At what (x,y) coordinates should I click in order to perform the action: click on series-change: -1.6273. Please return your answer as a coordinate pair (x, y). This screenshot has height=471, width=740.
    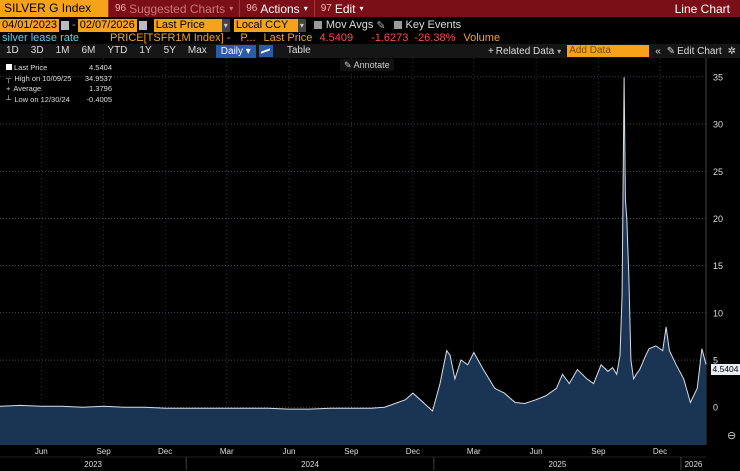
    Looking at the image, I should click on (390, 38).